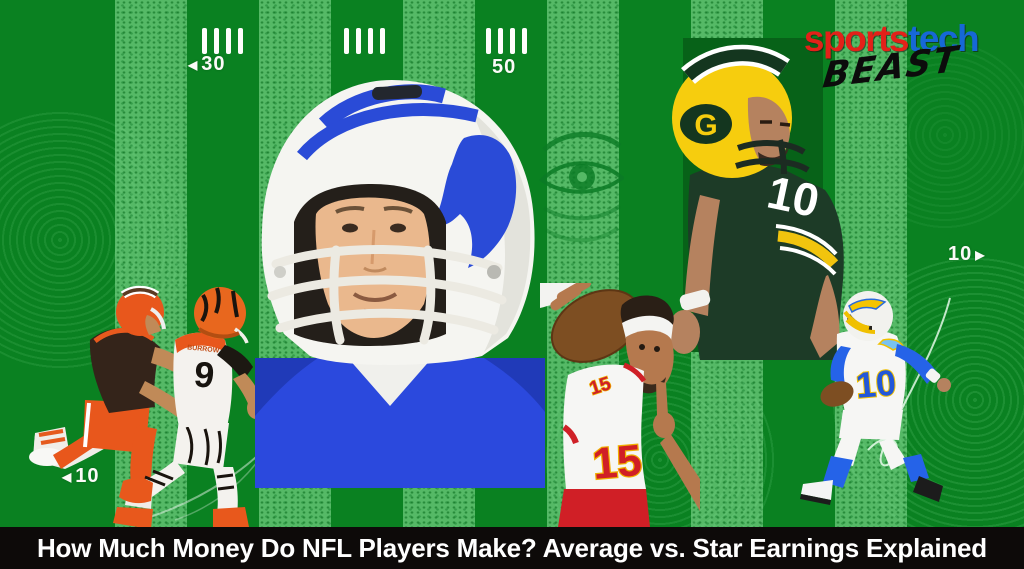  What do you see at coordinates (944, 38) in the screenshot?
I see `logo-tech-text: tech` at bounding box center [944, 38].